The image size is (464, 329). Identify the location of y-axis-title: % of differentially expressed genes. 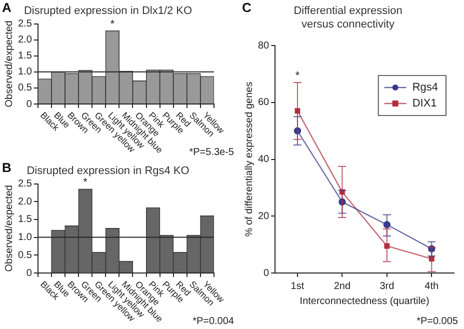
(249, 159).